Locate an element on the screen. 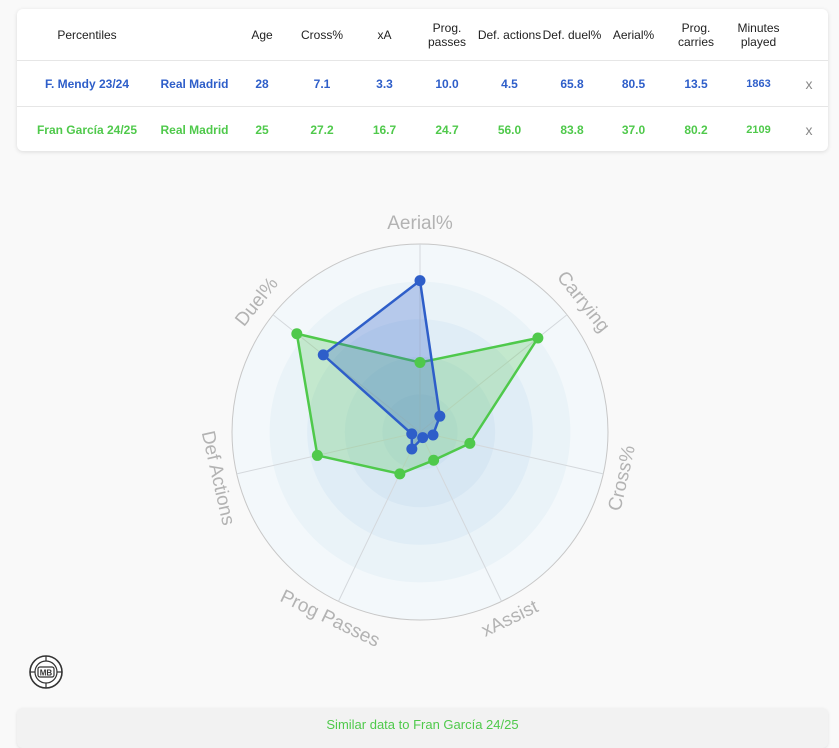  prog-carries-value: 80.2 is located at coordinates (696, 129).